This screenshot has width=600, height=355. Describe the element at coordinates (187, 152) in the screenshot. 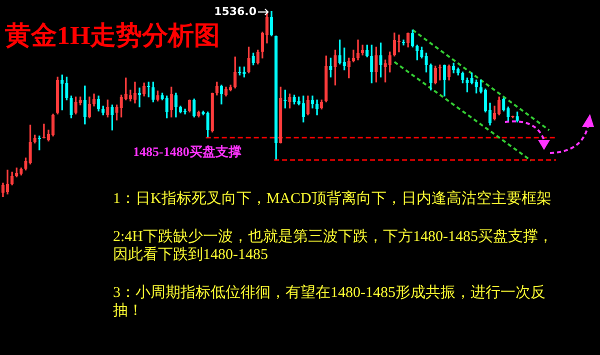

I see `annotation: 1485-1480买盘支撑` at that location.